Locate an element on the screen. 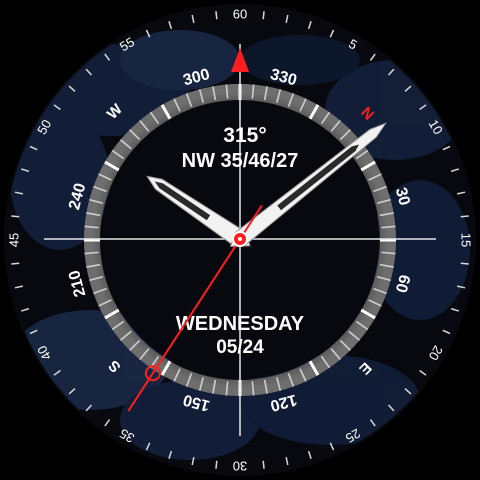 The image size is (480, 480). compass-degree-label: 330 is located at coordinates (283, 77).